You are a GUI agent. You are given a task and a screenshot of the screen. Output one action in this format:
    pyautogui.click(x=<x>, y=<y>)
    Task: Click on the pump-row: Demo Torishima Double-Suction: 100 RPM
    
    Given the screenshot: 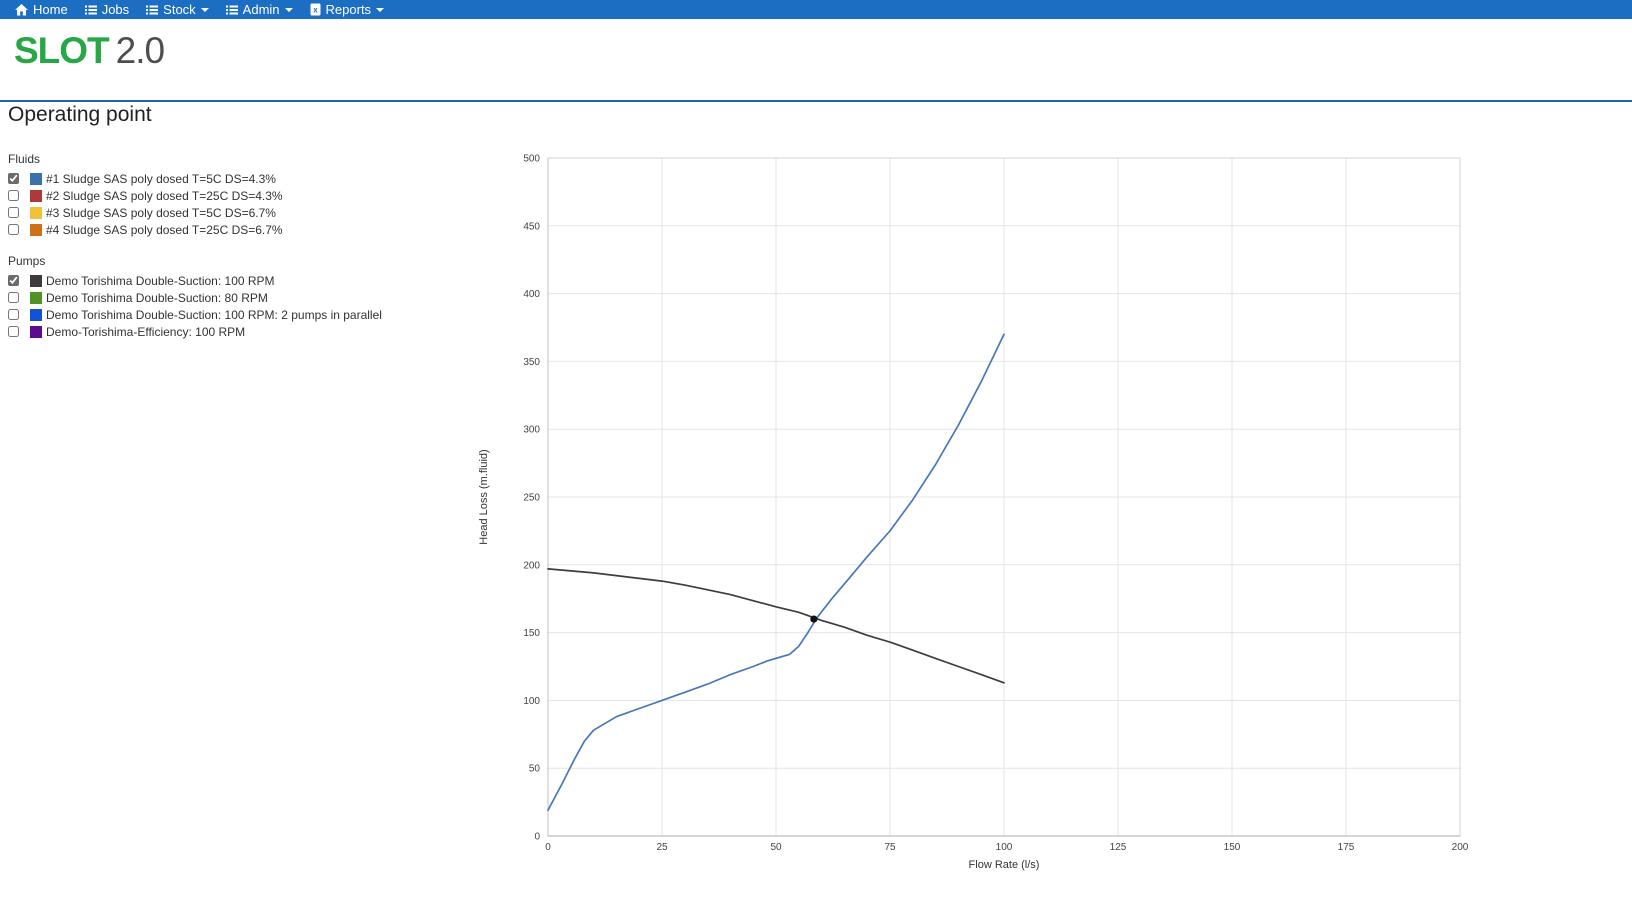 What is the action you would take?
    pyautogui.click(x=195, y=280)
    